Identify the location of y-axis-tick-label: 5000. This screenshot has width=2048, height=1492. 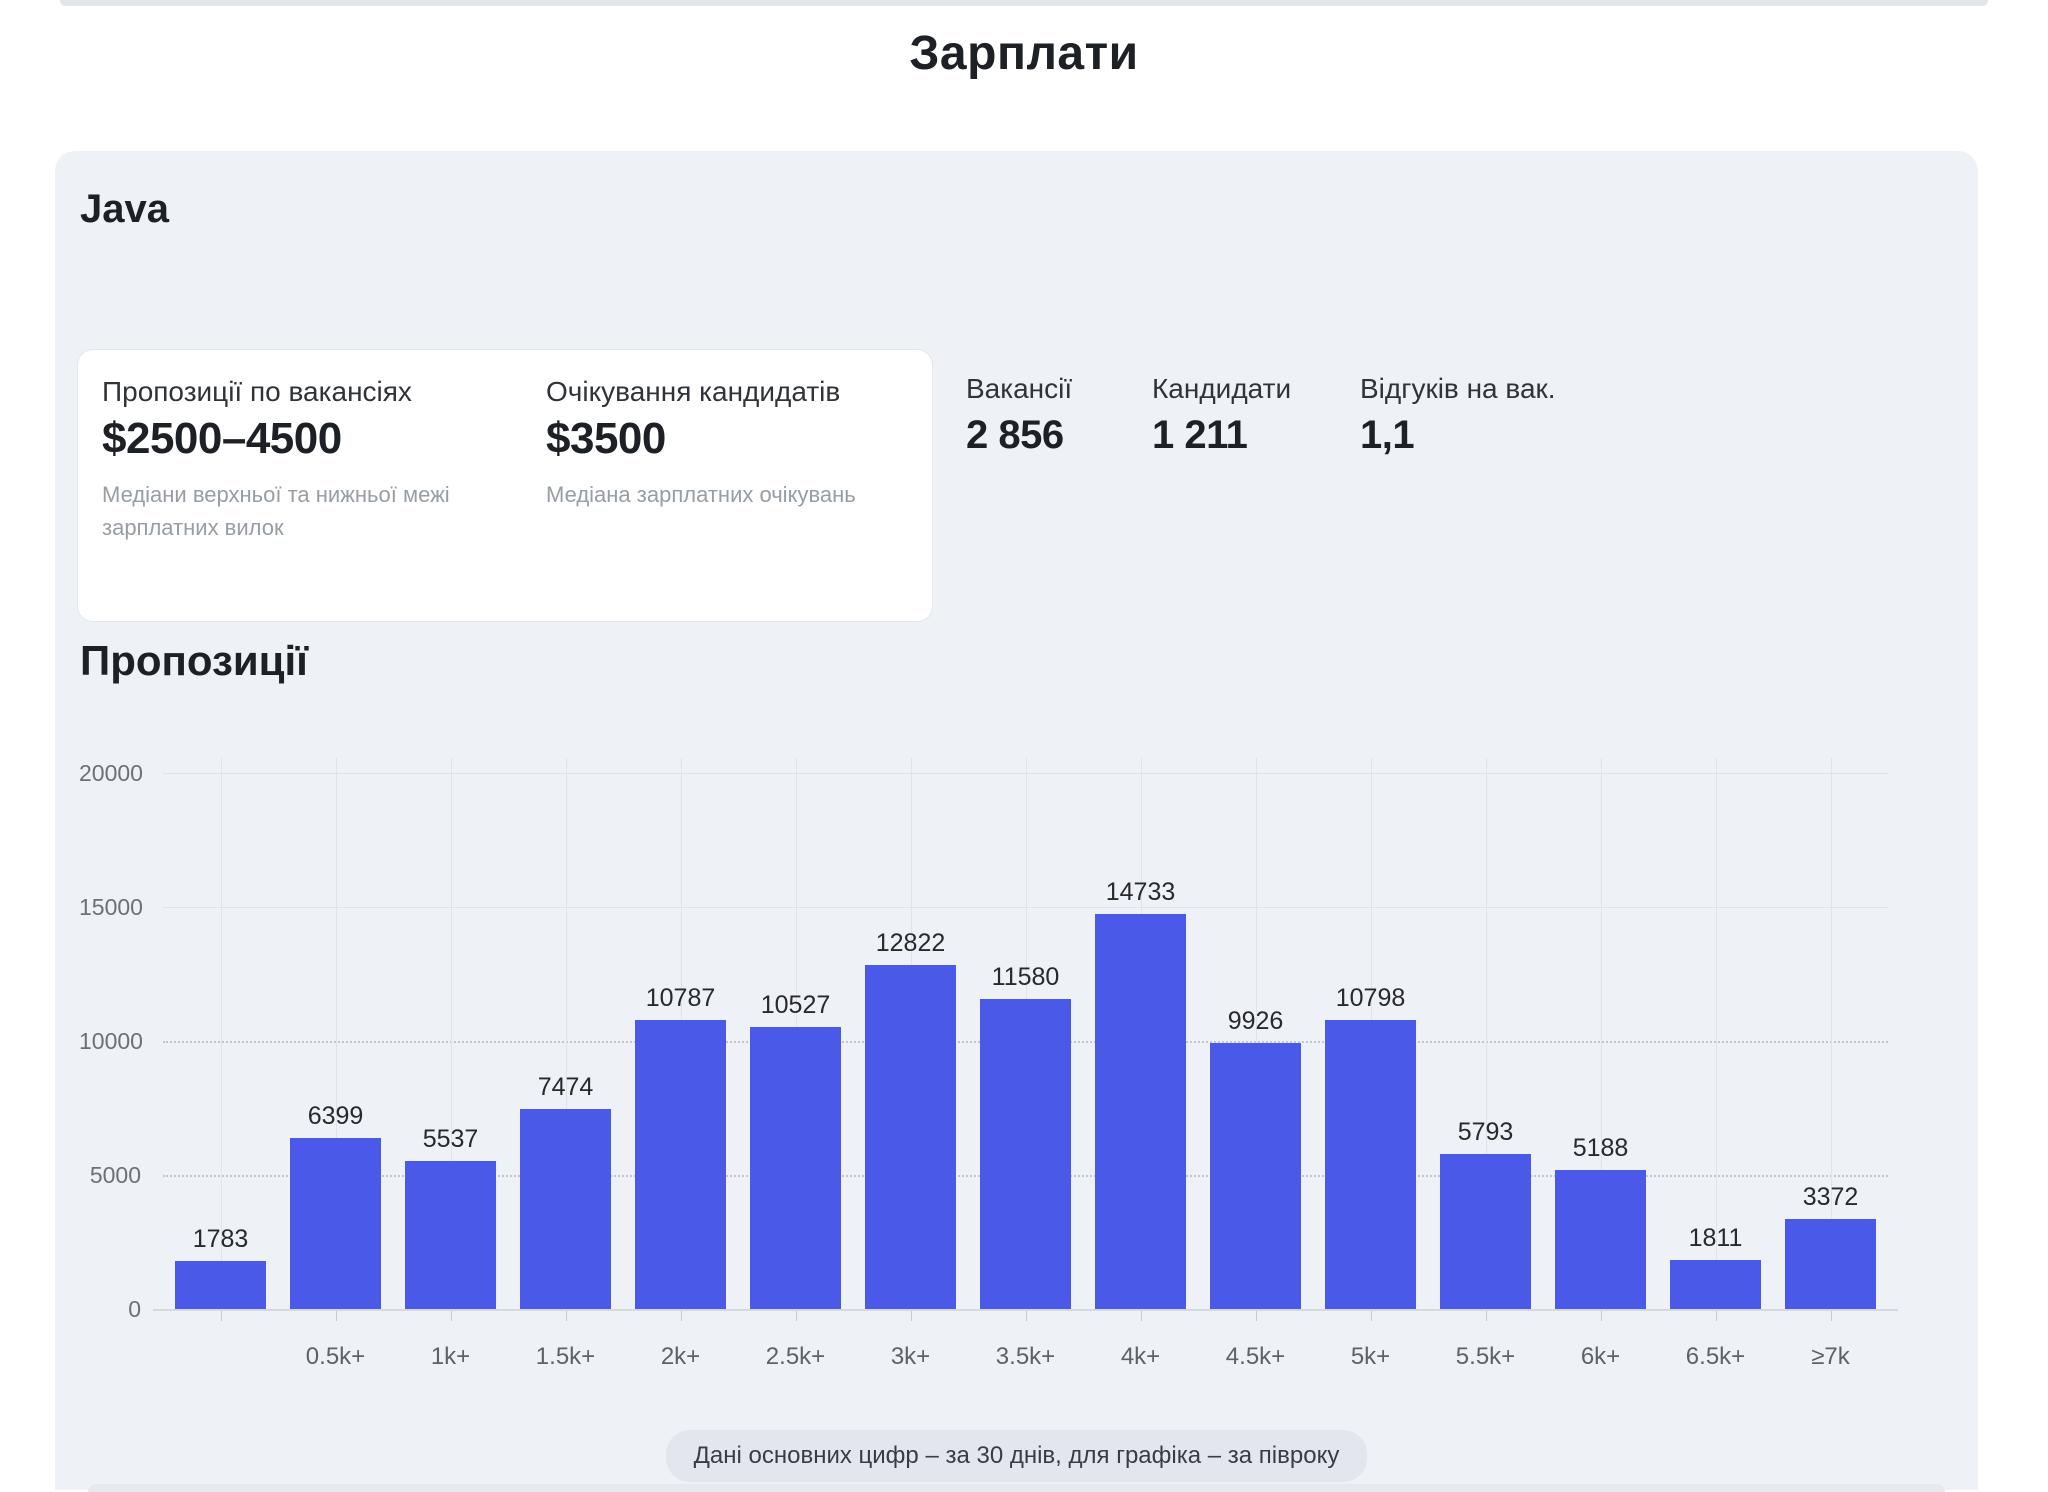
(115, 1175).